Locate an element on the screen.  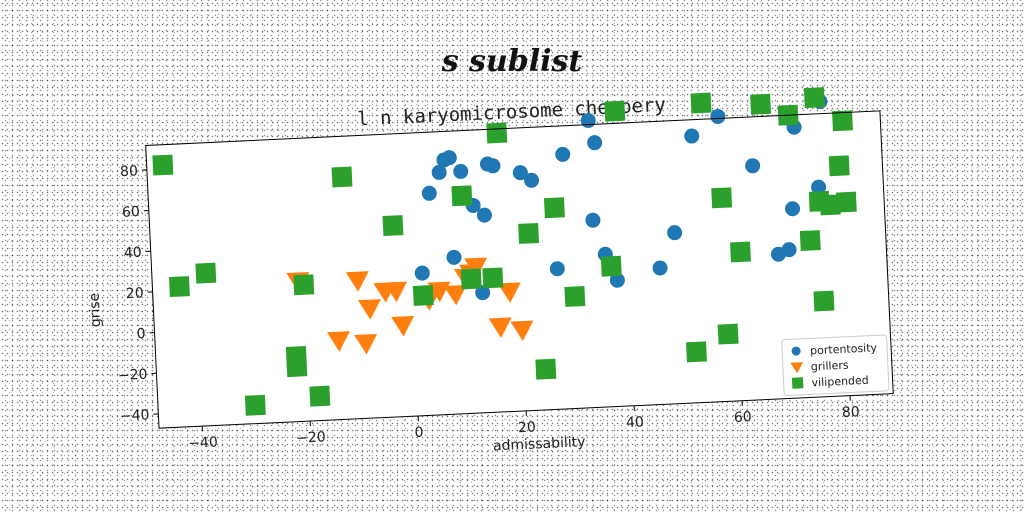
x-tick-label: 80 is located at coordinates (851, 412).